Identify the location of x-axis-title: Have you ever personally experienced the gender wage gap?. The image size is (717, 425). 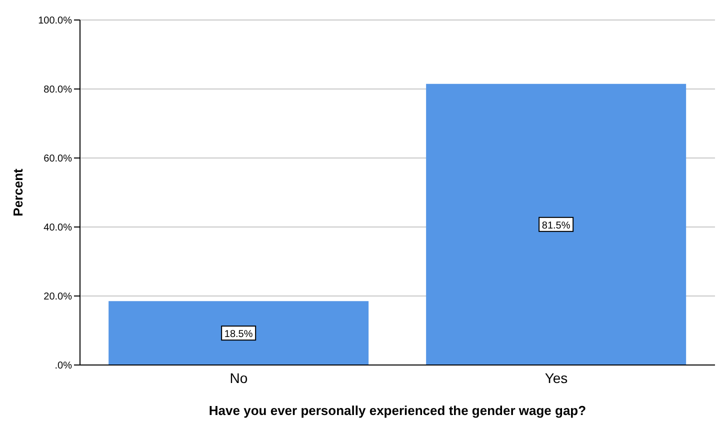
(397, 410).